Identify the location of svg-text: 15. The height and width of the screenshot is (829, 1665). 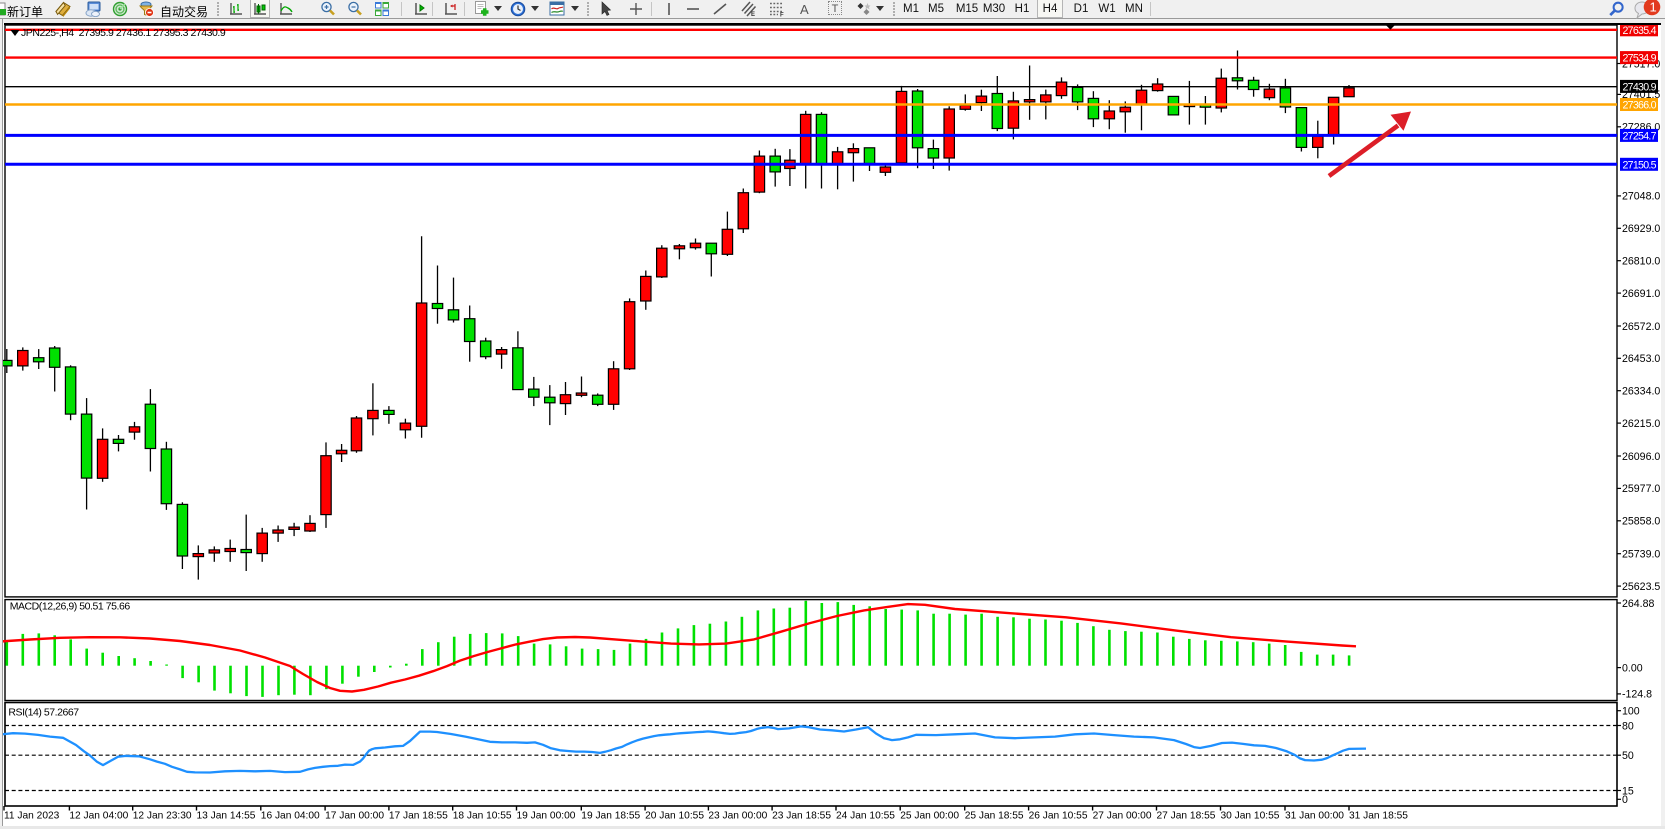
(1628, 791).